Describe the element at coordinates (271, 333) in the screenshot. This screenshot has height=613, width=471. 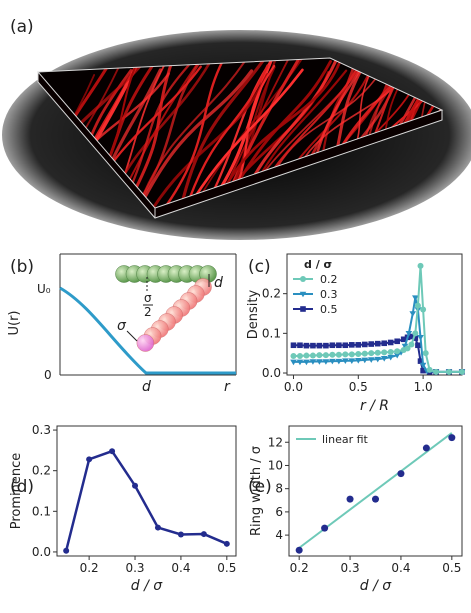
I see `y-tick-label: 0.1` at that location.